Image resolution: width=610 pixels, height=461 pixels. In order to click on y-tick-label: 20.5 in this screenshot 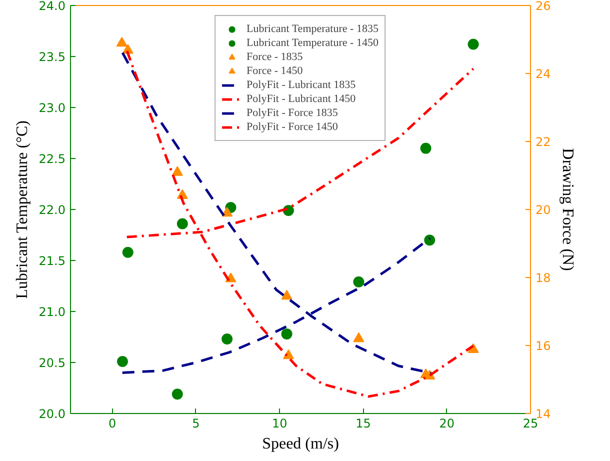, I will do `click(52, 363)`.